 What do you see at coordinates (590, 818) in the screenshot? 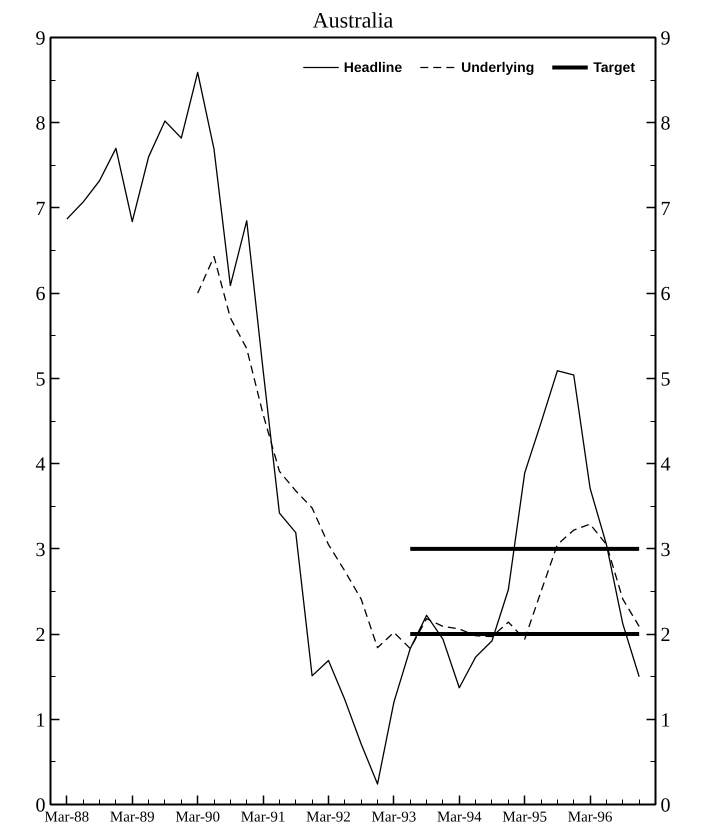
I see `x-tick-label: Mar-96` at bounding box center [590, 818].